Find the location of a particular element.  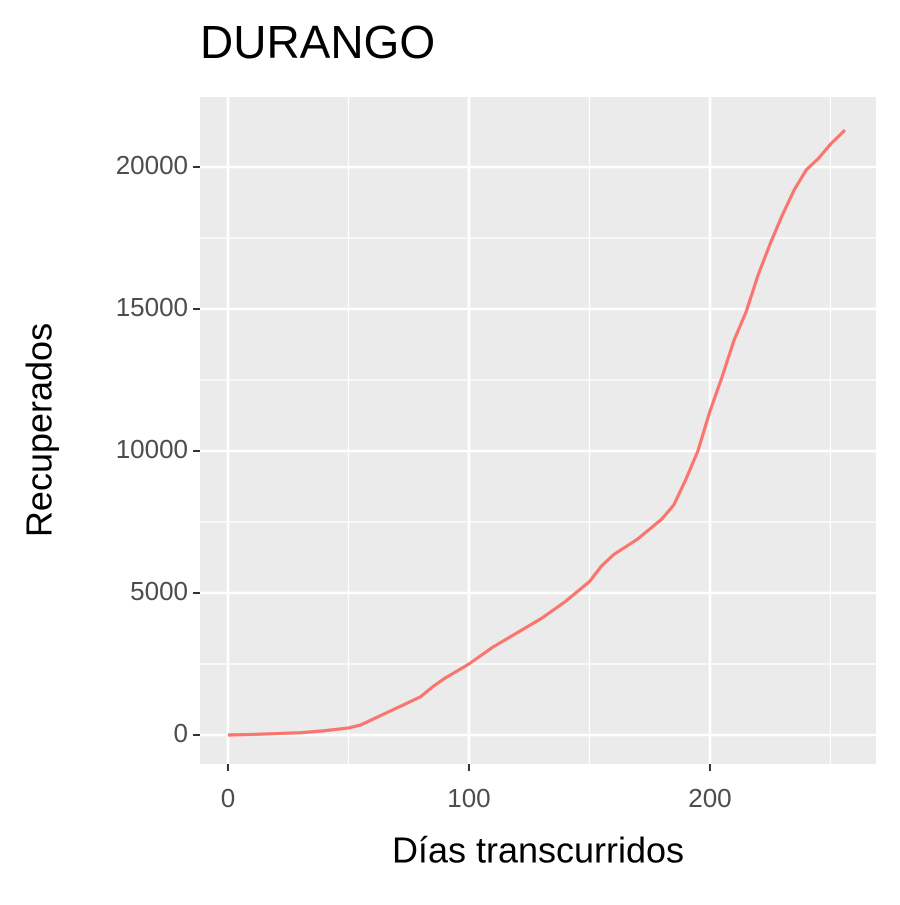

y-tick-label: 0 is located at coordinates (181, 733).